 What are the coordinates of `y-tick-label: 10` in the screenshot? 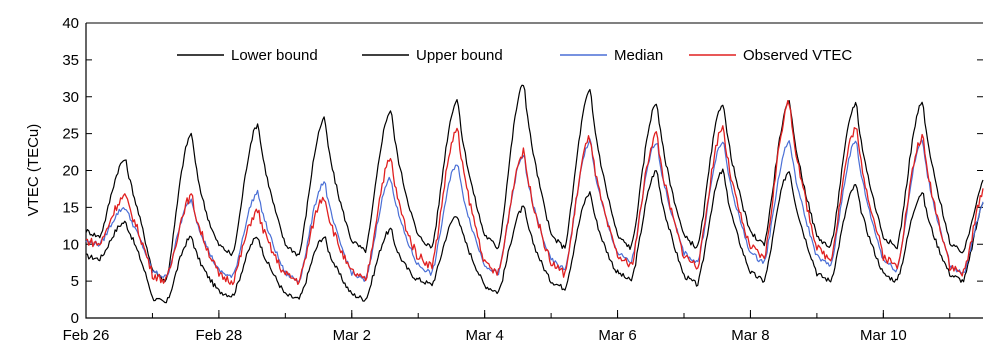 It's located at (70, 244).